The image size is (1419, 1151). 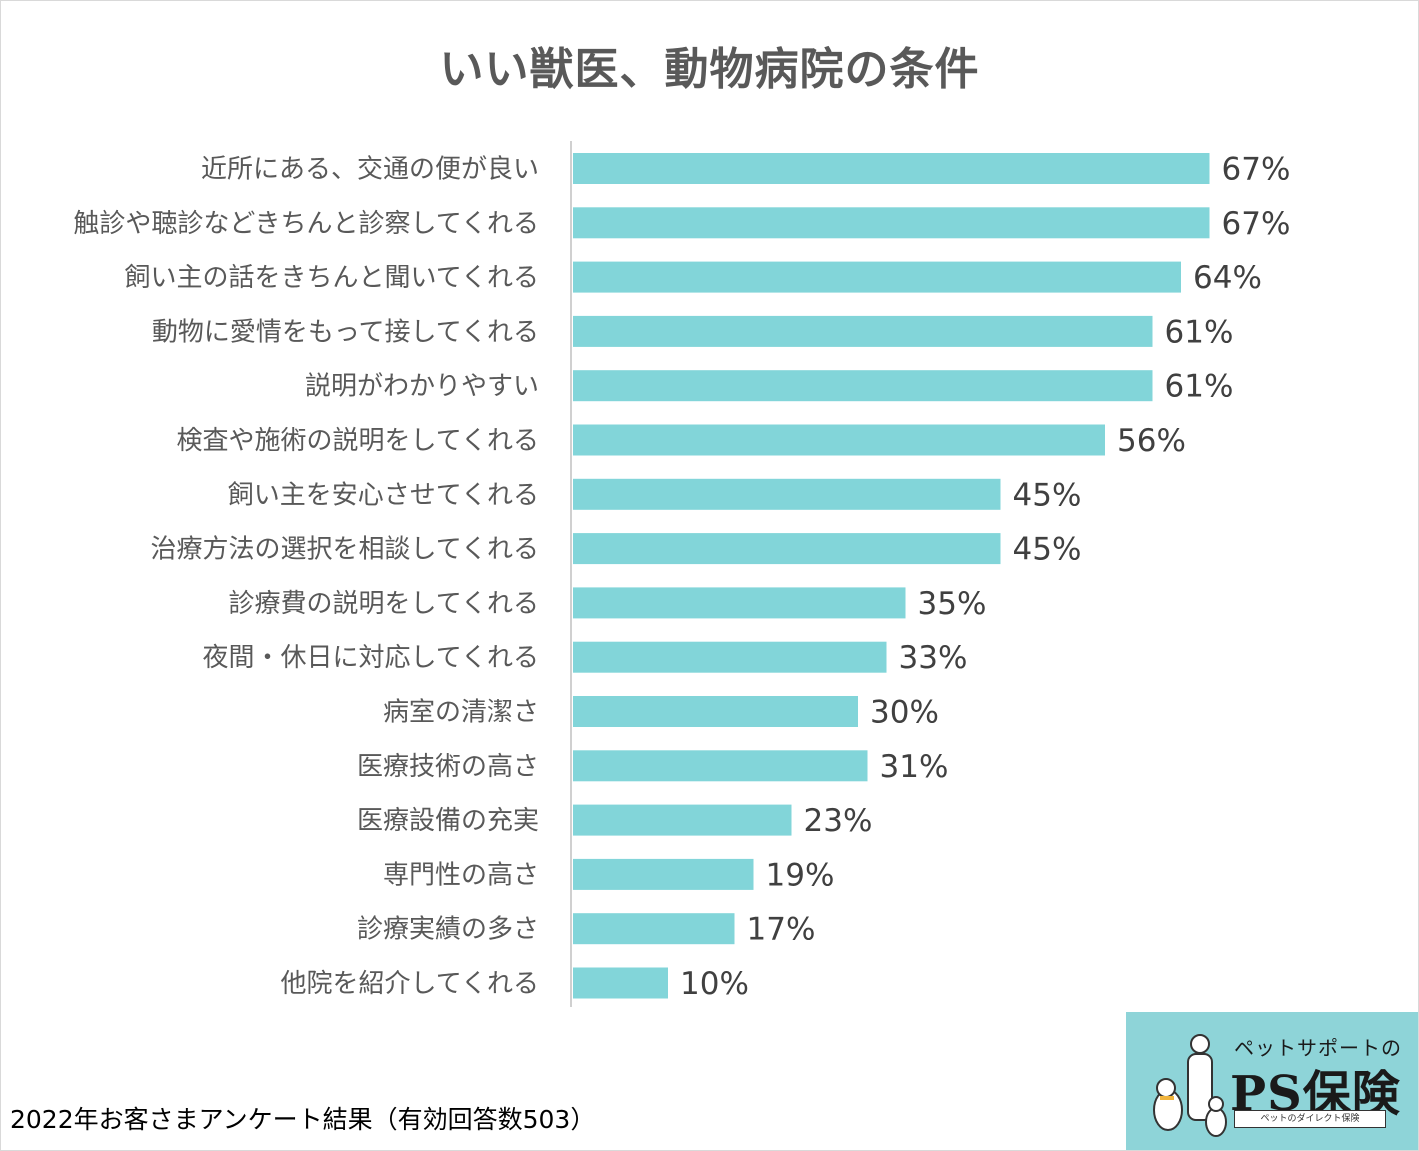 What do you see at coordinates (345, 332) in the screenshot?
I see `category-label: 動物に愛情をもって接してくれる` at bounding box center [345, 332].